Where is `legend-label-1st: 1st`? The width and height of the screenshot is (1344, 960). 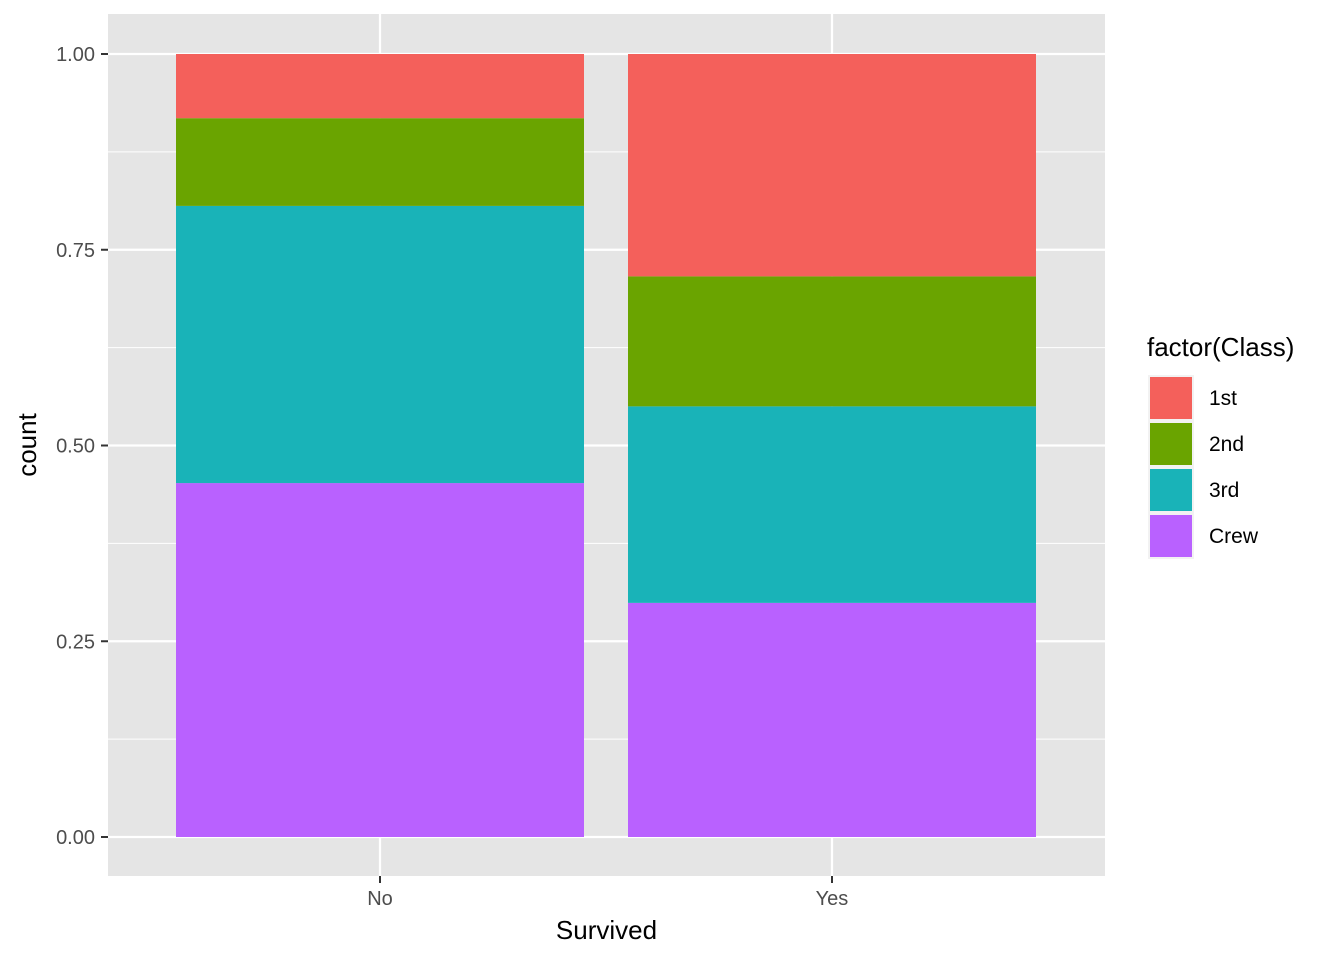 legend-label-1st: 1st is located at coordinates (1223, 398).